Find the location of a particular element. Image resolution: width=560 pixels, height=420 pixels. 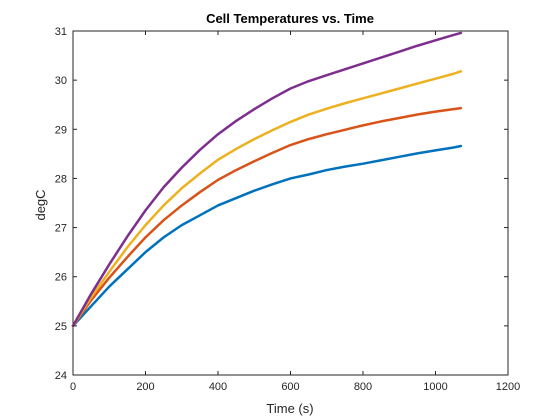

x-tick-label: 0 is located at coordinates (73, 387).